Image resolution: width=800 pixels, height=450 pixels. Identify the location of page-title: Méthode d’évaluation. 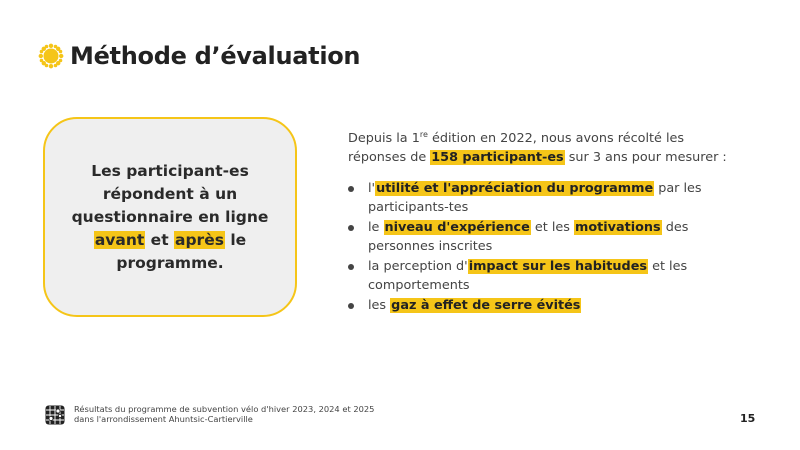
(215, 56).